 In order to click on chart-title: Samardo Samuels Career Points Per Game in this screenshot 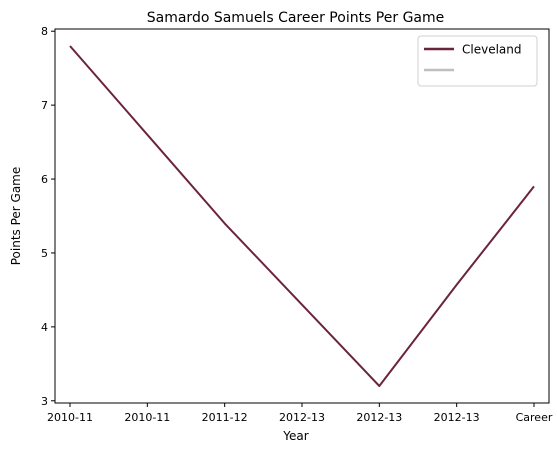, I will do `click(296, 18)`.